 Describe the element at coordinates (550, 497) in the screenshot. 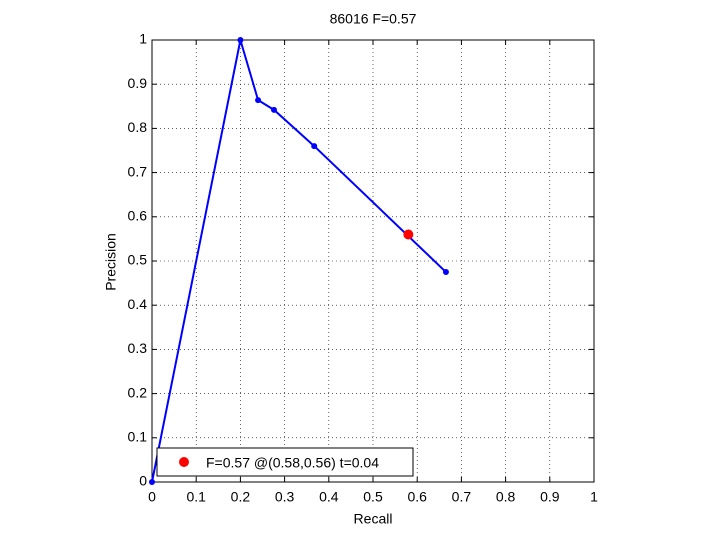

I see `x-tick-label: 0.9` at that location.